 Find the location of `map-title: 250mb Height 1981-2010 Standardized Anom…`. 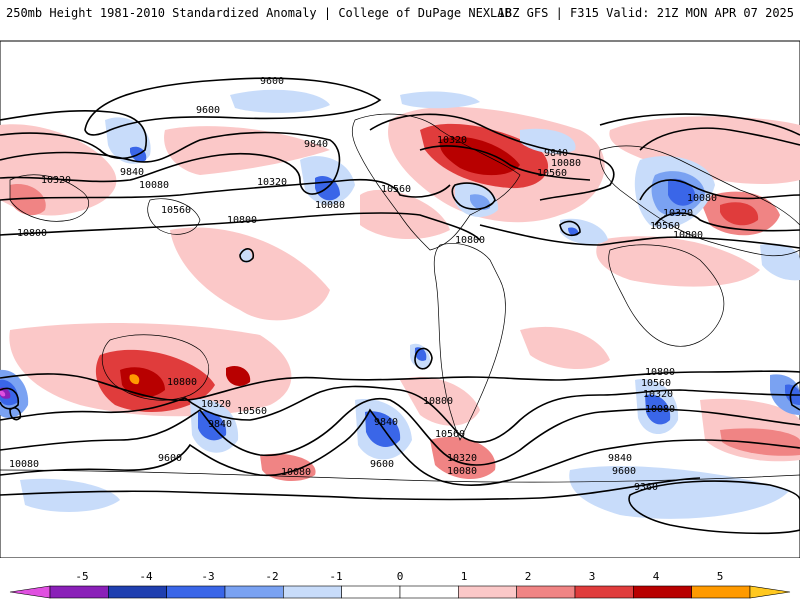

map-title: 250mb Height 1981-2010 Standardized Anom… is located at coordinates (259, 13).